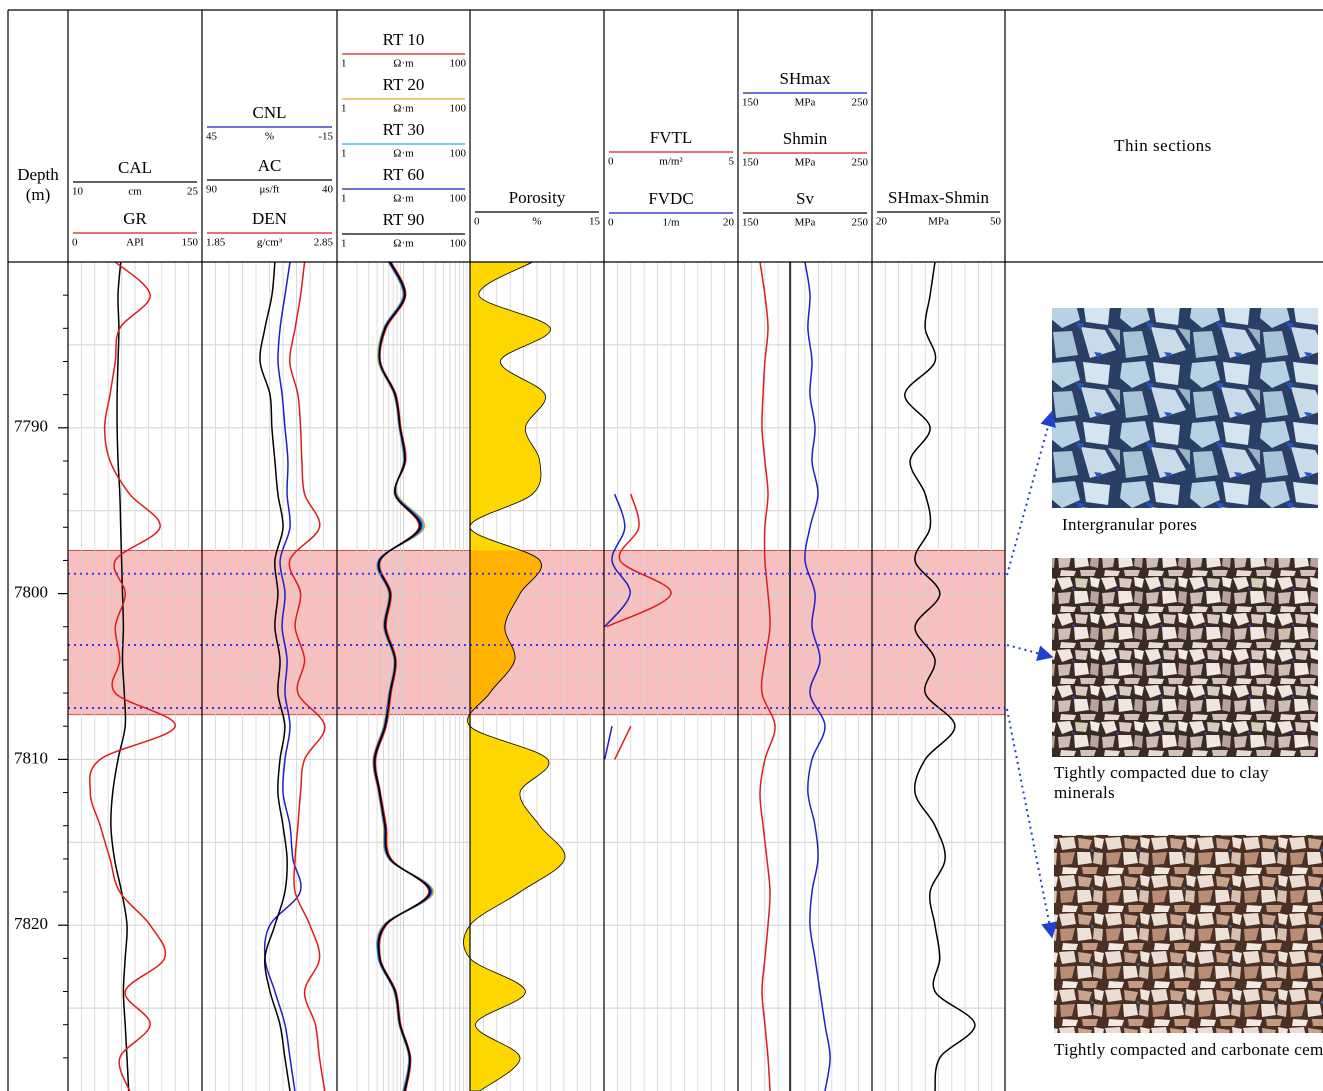 This screenshot has height=1091, width=1323. Describe the element at coordinates (670, 198) in the screenshot. I see `curve-name: FVDC` at that location.